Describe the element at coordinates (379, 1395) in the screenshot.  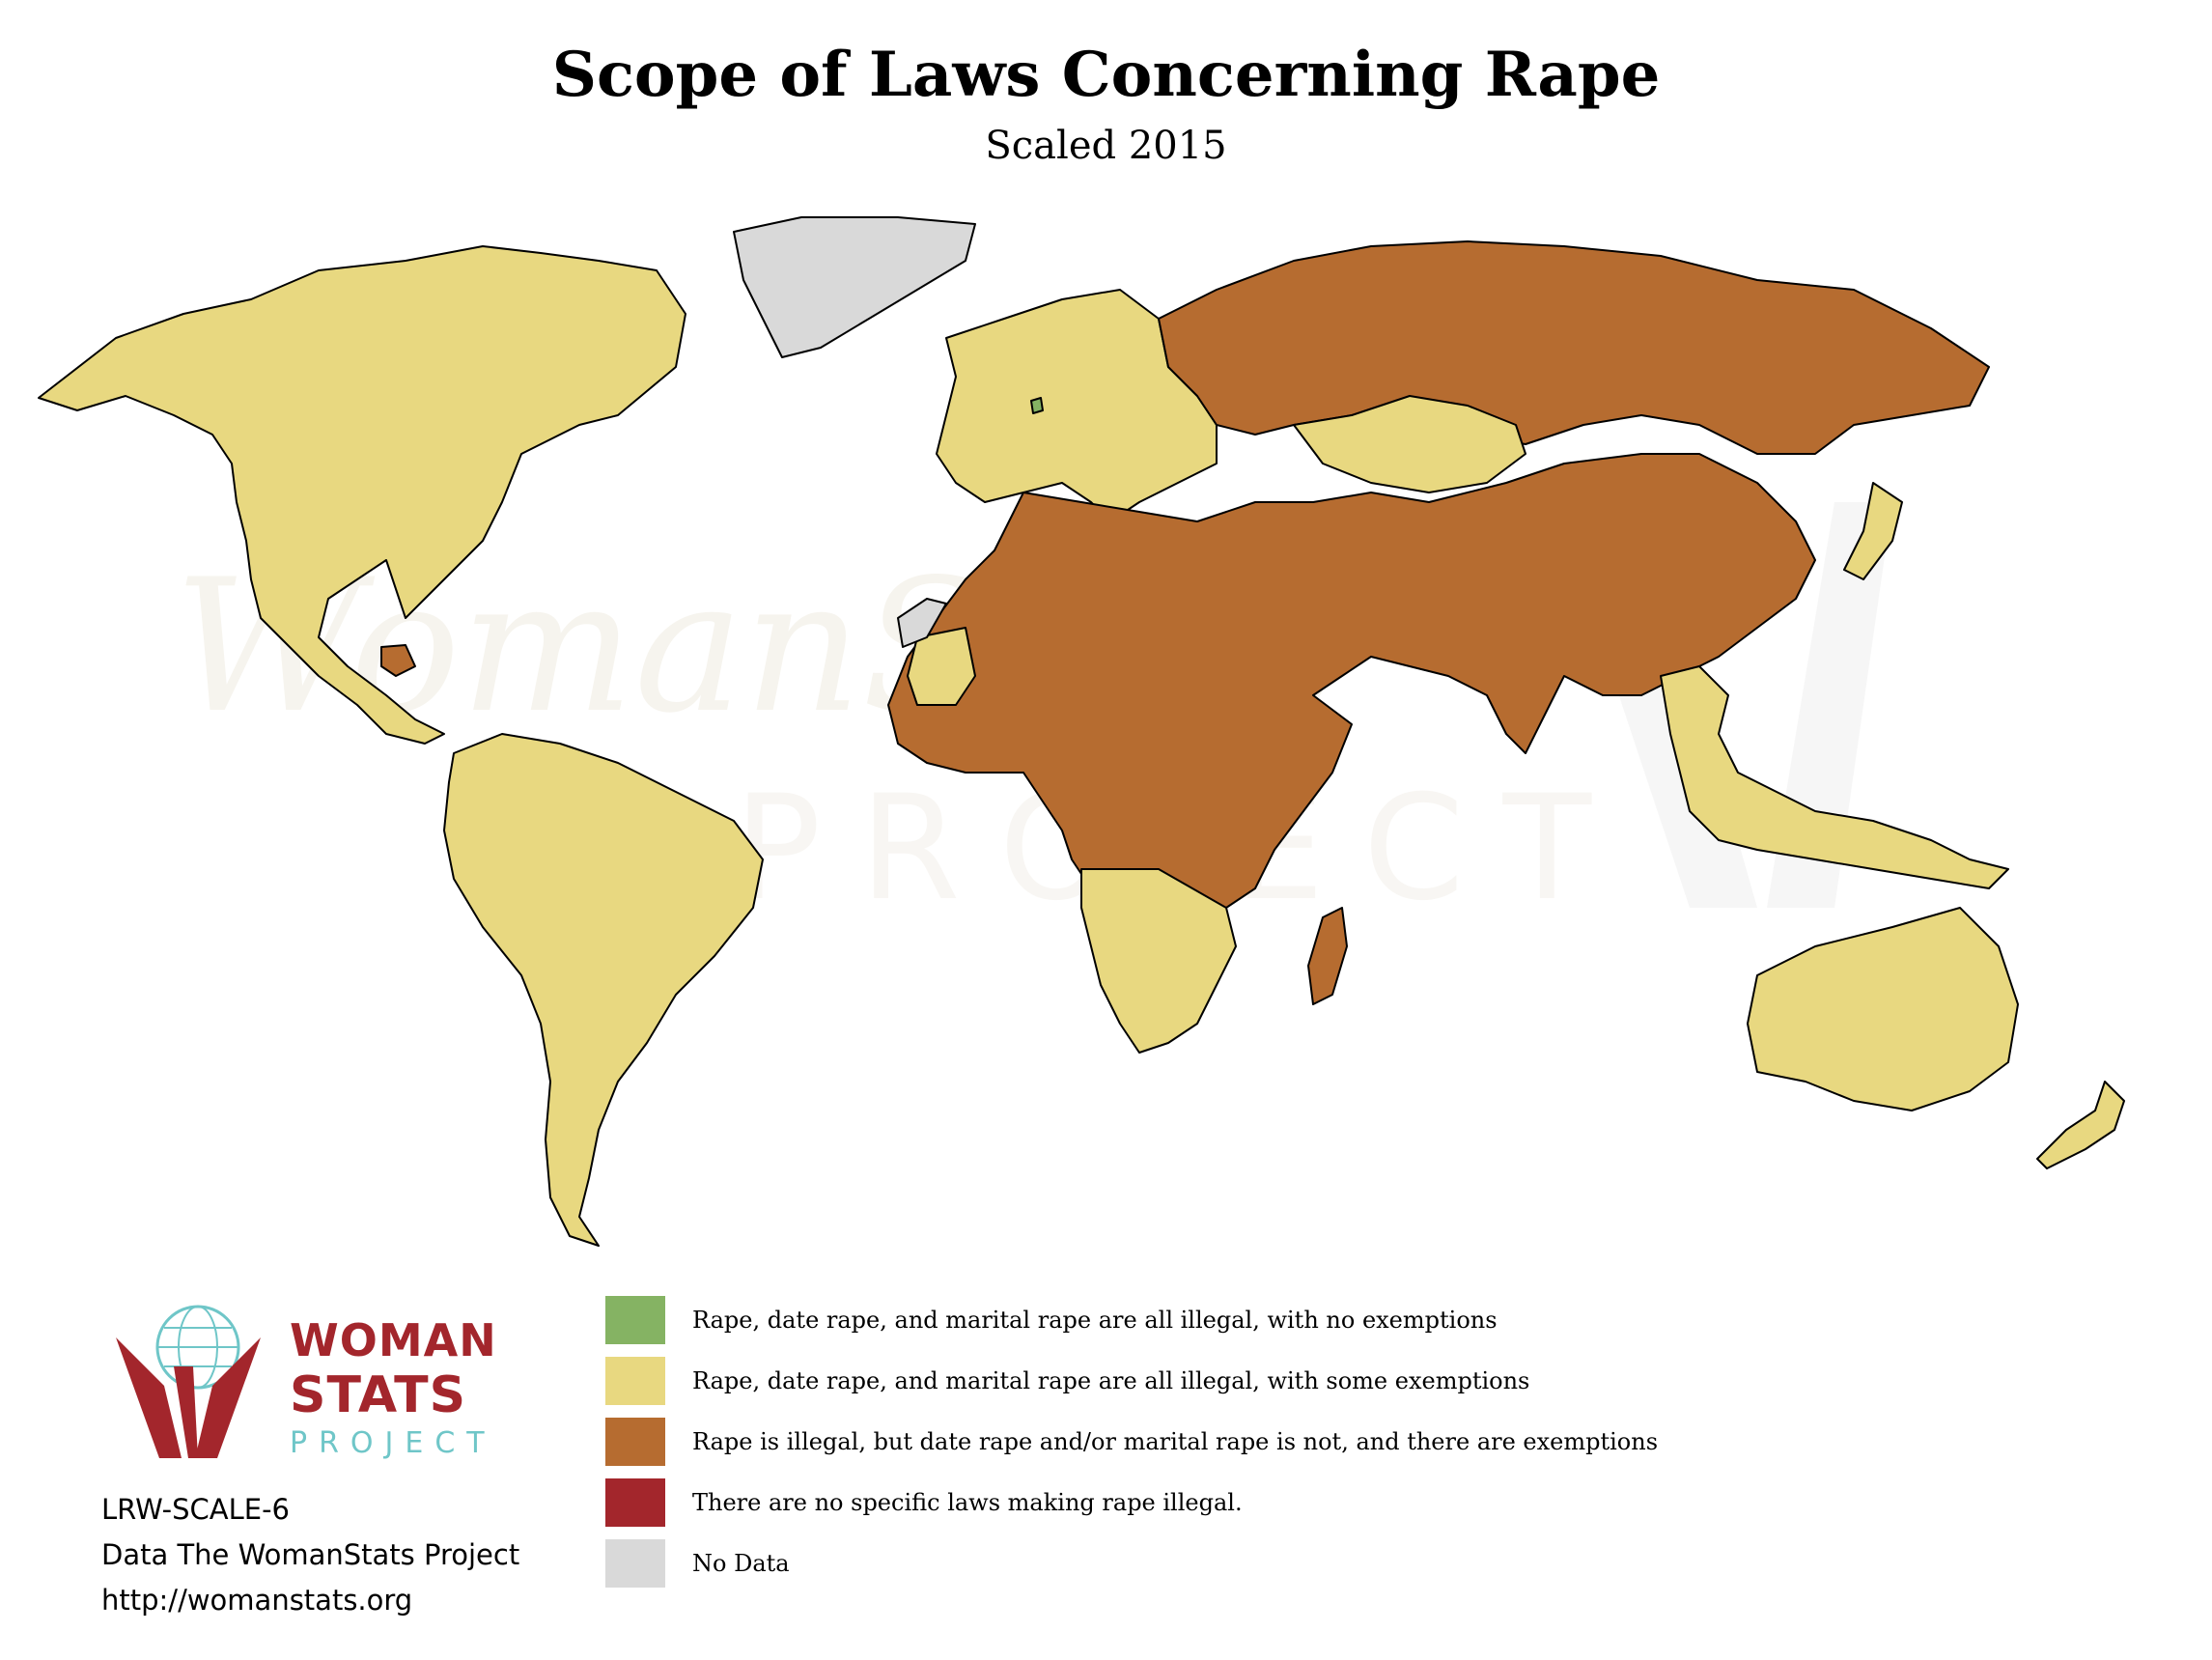
I see `logo-word-stats: STATS` at that location.